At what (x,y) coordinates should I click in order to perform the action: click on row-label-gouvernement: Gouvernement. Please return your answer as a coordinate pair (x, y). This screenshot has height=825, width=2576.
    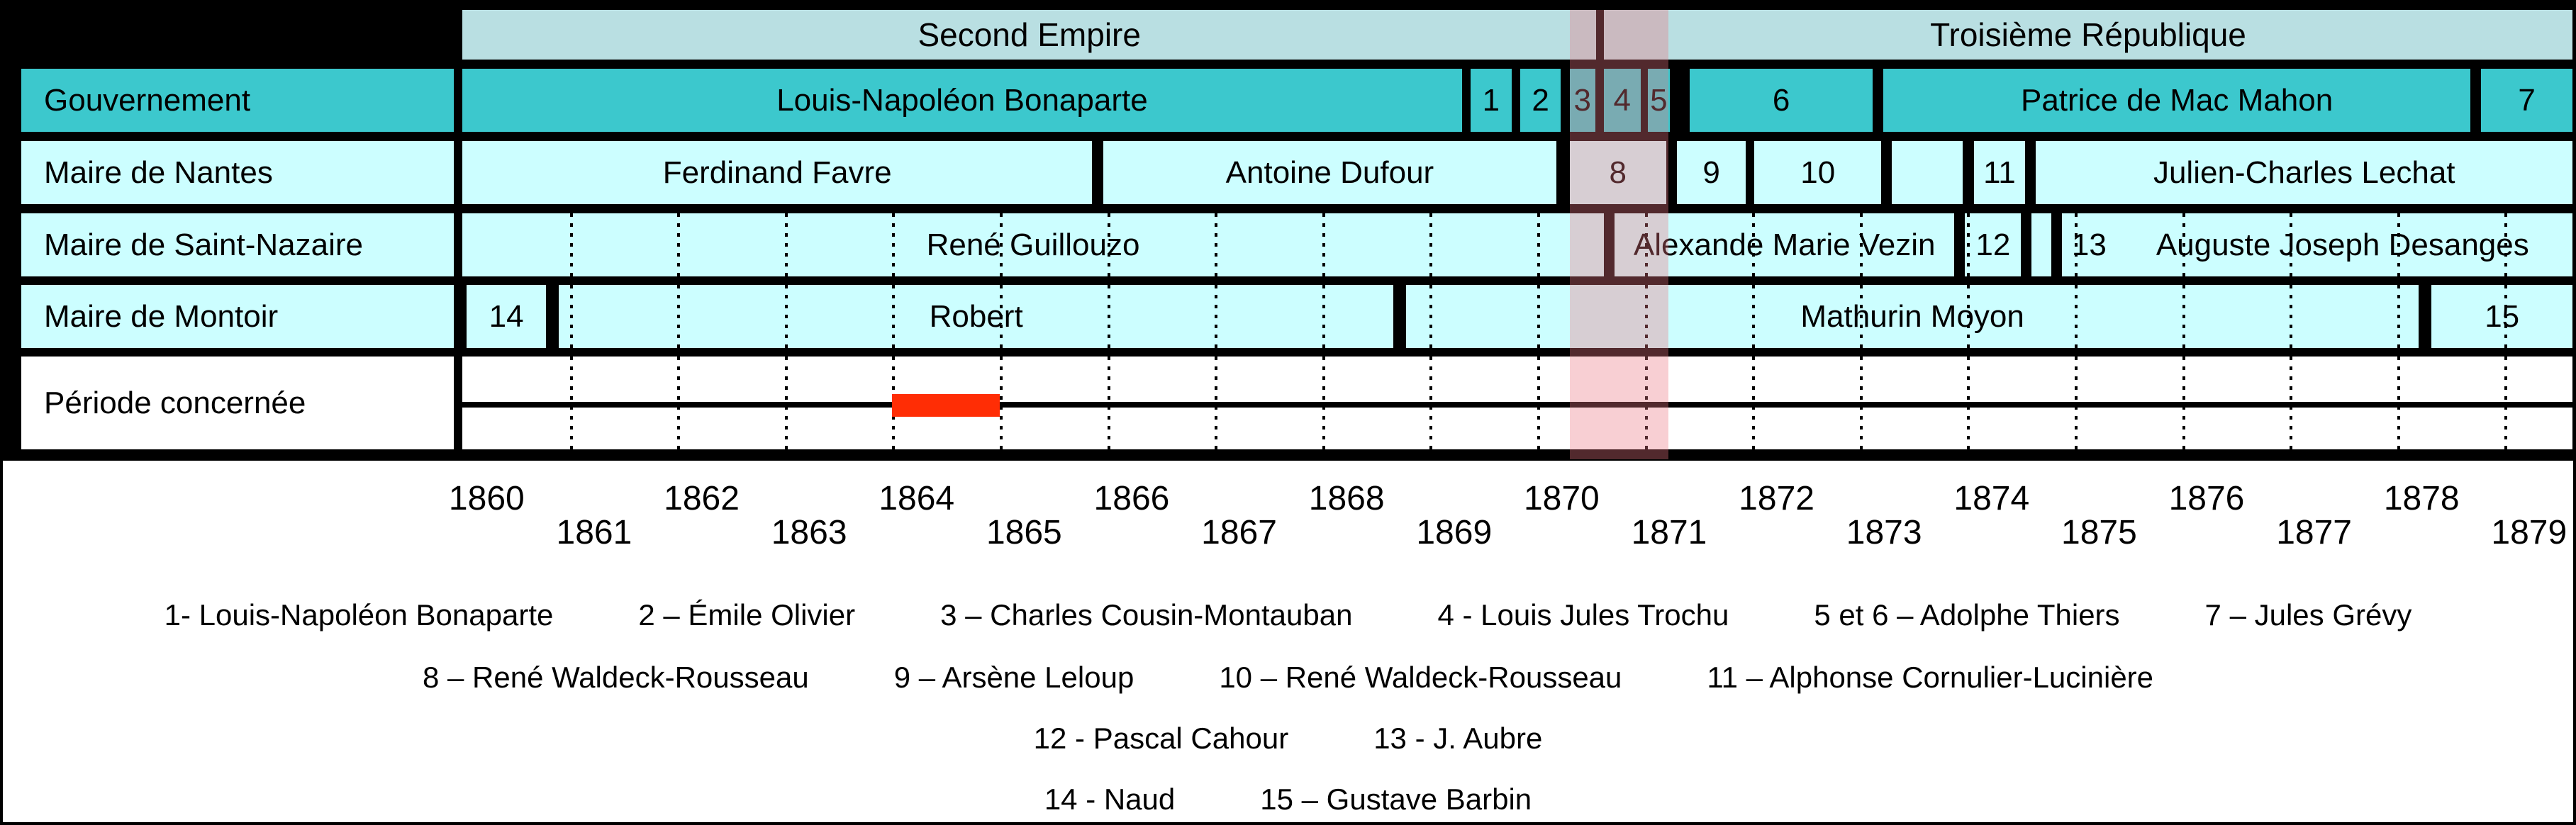
    Looking at the image, I should click on (238, 100).